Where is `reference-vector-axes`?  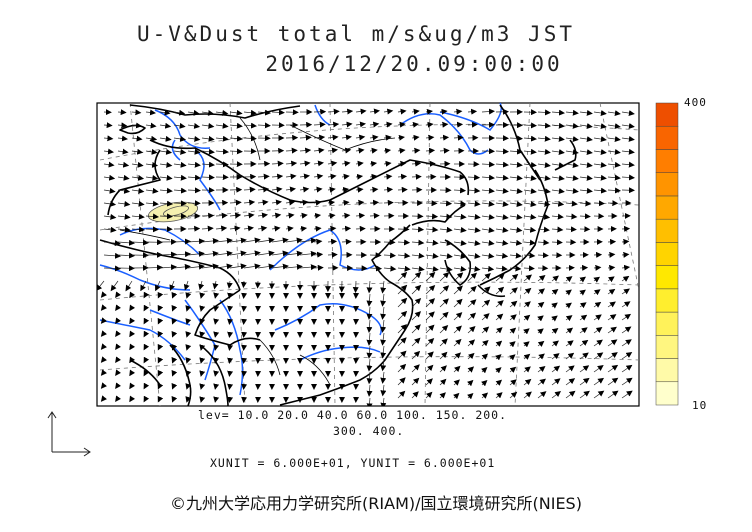 reference-vector-axes is located at coordinates (69, 434).